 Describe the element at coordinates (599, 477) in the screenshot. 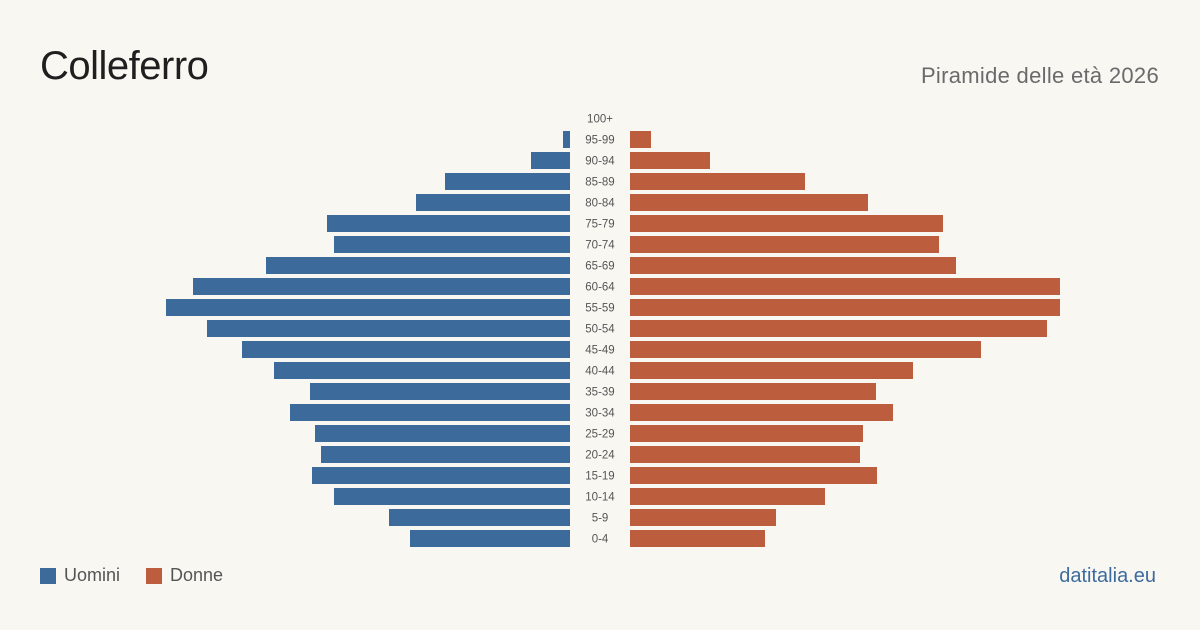

I see `age-label-15-19: 15-19` at that location.